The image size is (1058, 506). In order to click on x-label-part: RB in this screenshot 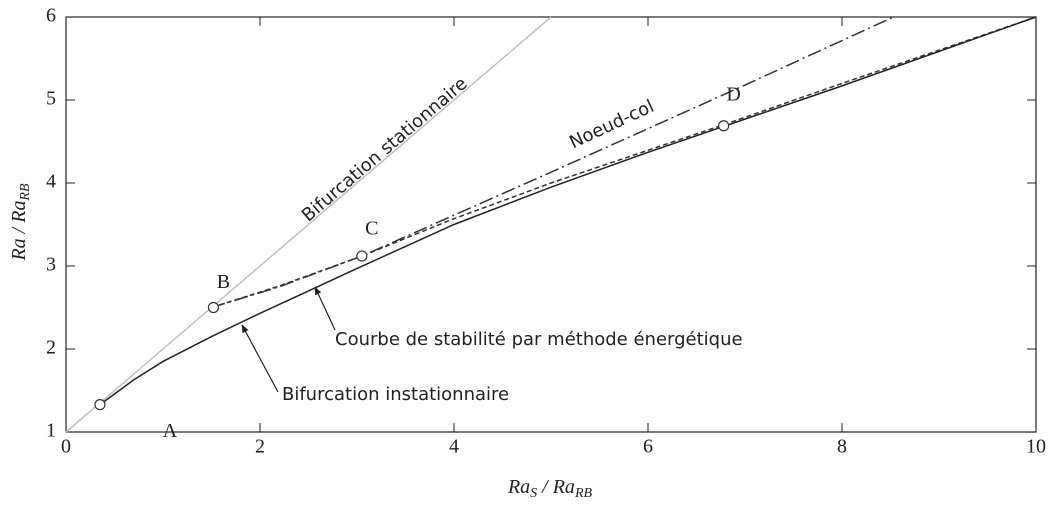, I will do `click(583, 493)`.